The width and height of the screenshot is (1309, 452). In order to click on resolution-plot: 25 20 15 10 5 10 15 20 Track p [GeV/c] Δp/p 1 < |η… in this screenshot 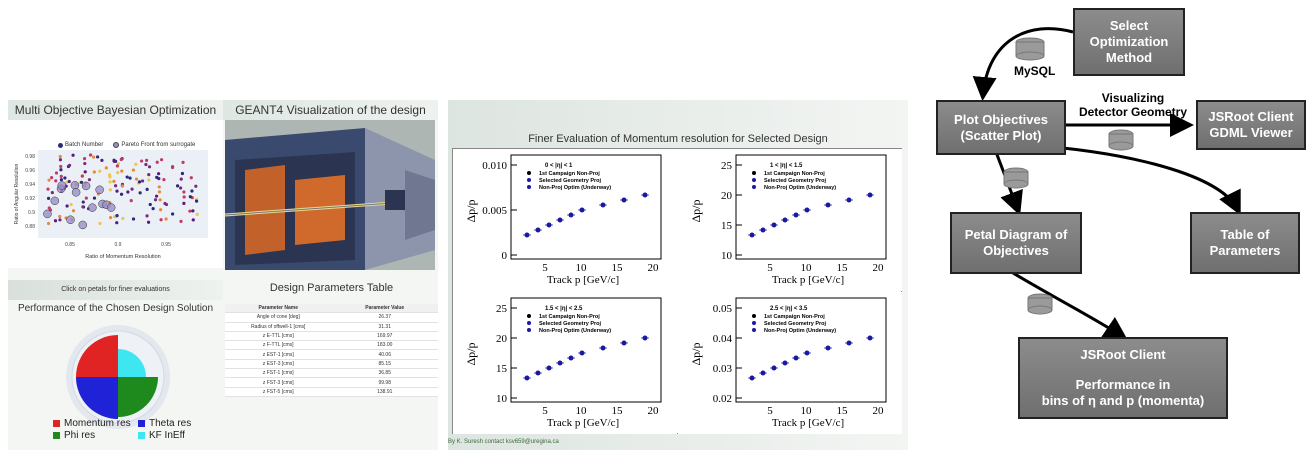, I will do `click(790, 220)`.